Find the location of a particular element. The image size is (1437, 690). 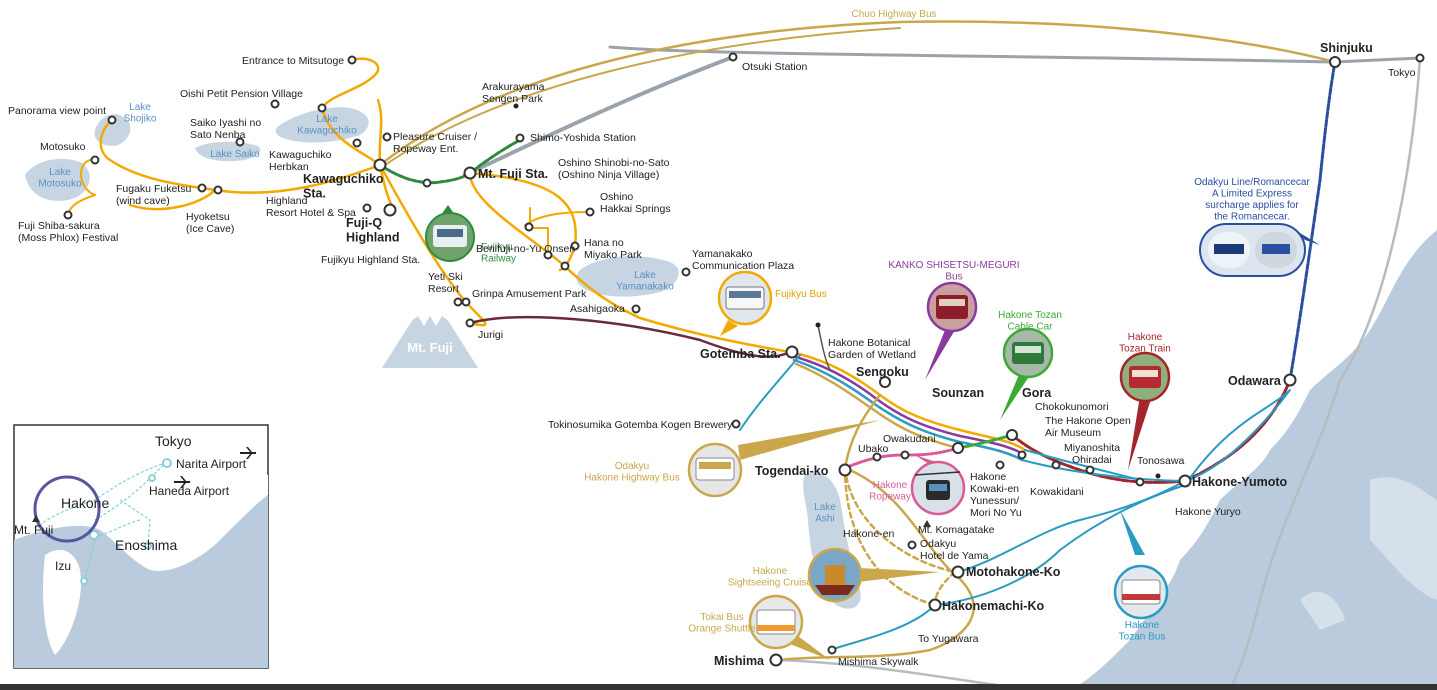

oshino-hakkai-label: Oshino Hakkai Springs is located at coordinates (635, 203).